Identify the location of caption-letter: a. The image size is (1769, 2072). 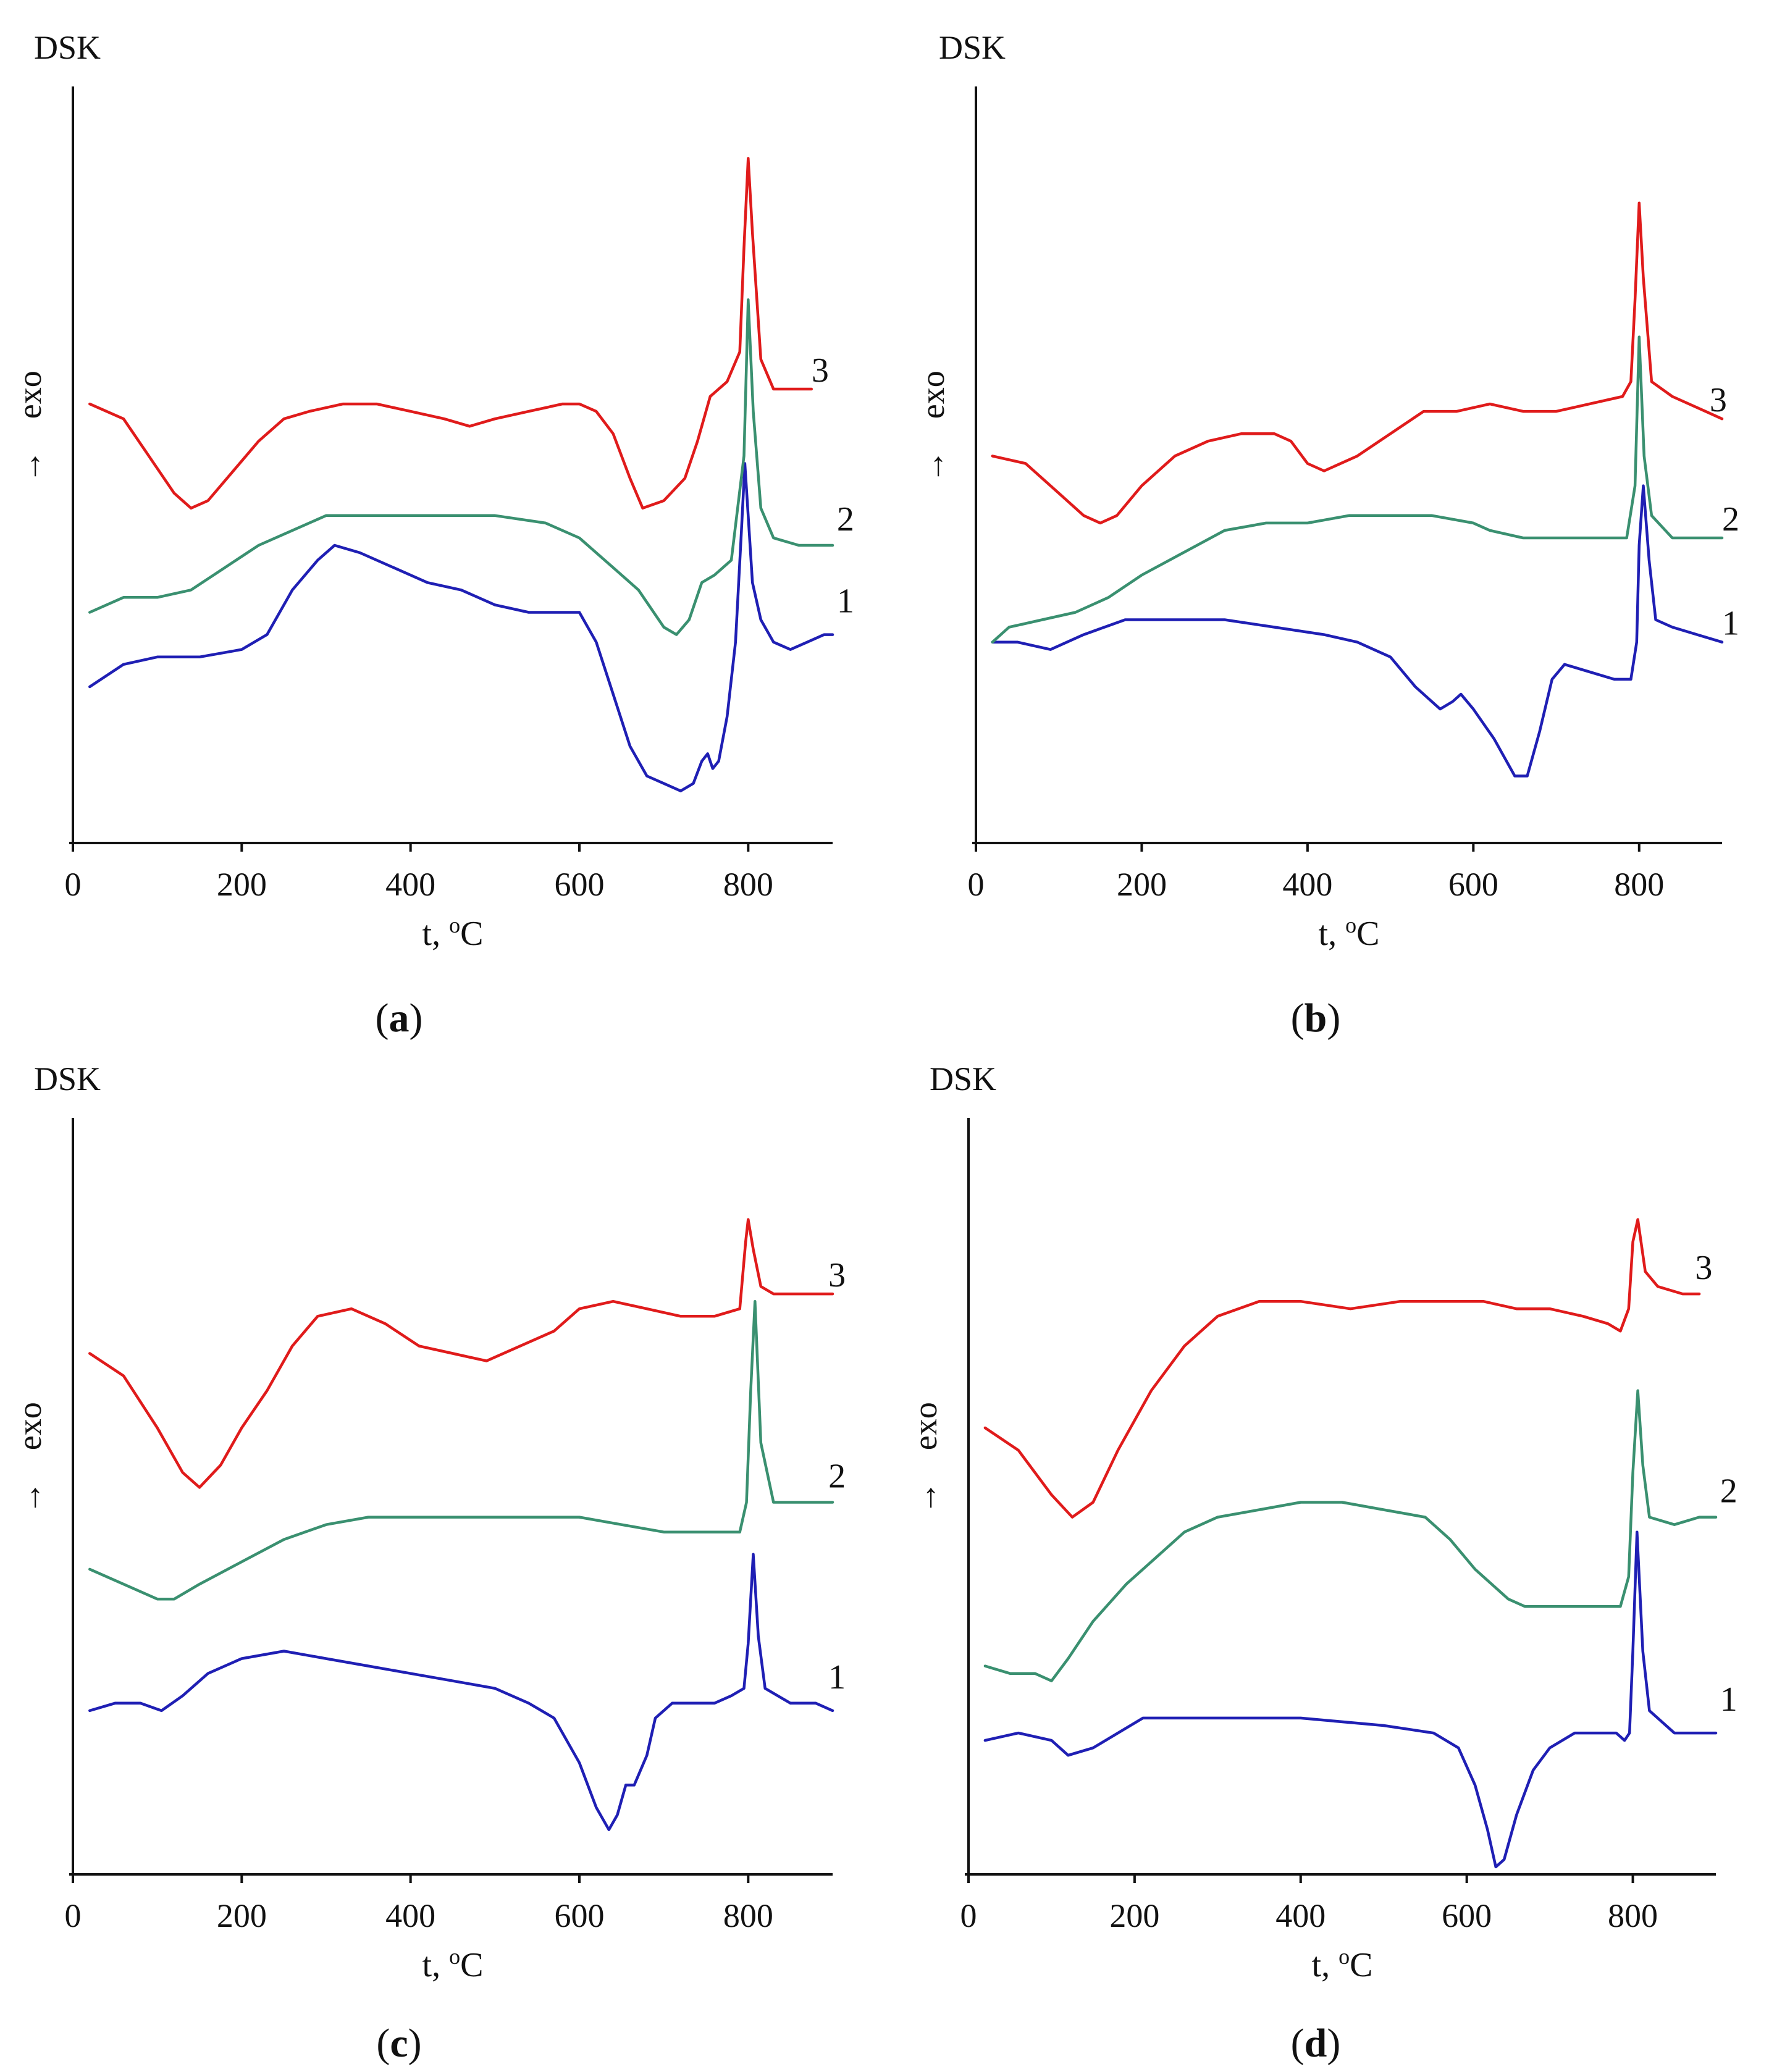
(400, 1018).